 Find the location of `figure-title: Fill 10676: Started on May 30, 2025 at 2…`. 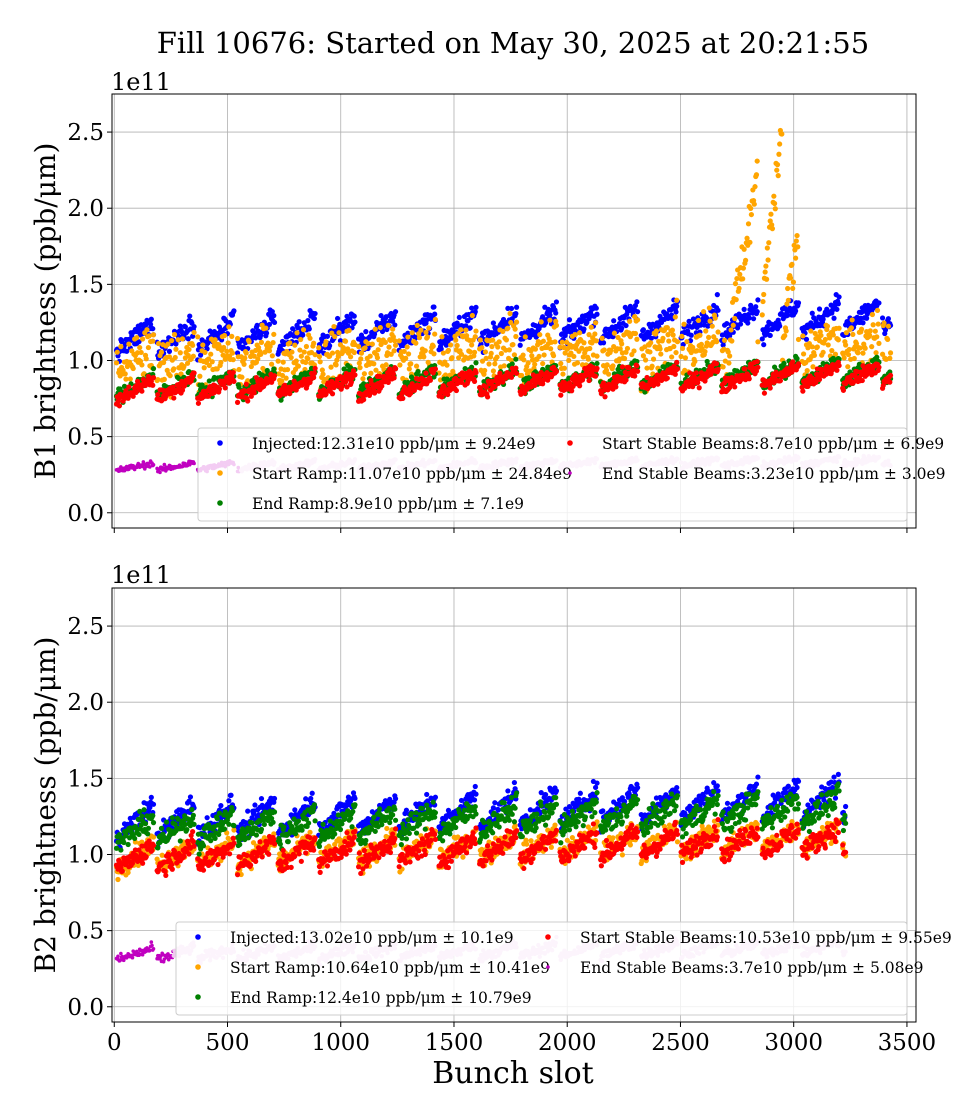

figure-title: Fill 10676: Started on May 30, 2025 at 2… is located at coordinates (513, 43).